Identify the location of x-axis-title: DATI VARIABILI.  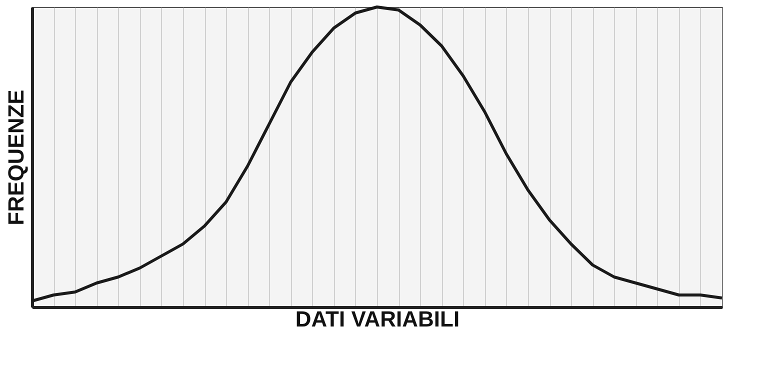
(377, 319).